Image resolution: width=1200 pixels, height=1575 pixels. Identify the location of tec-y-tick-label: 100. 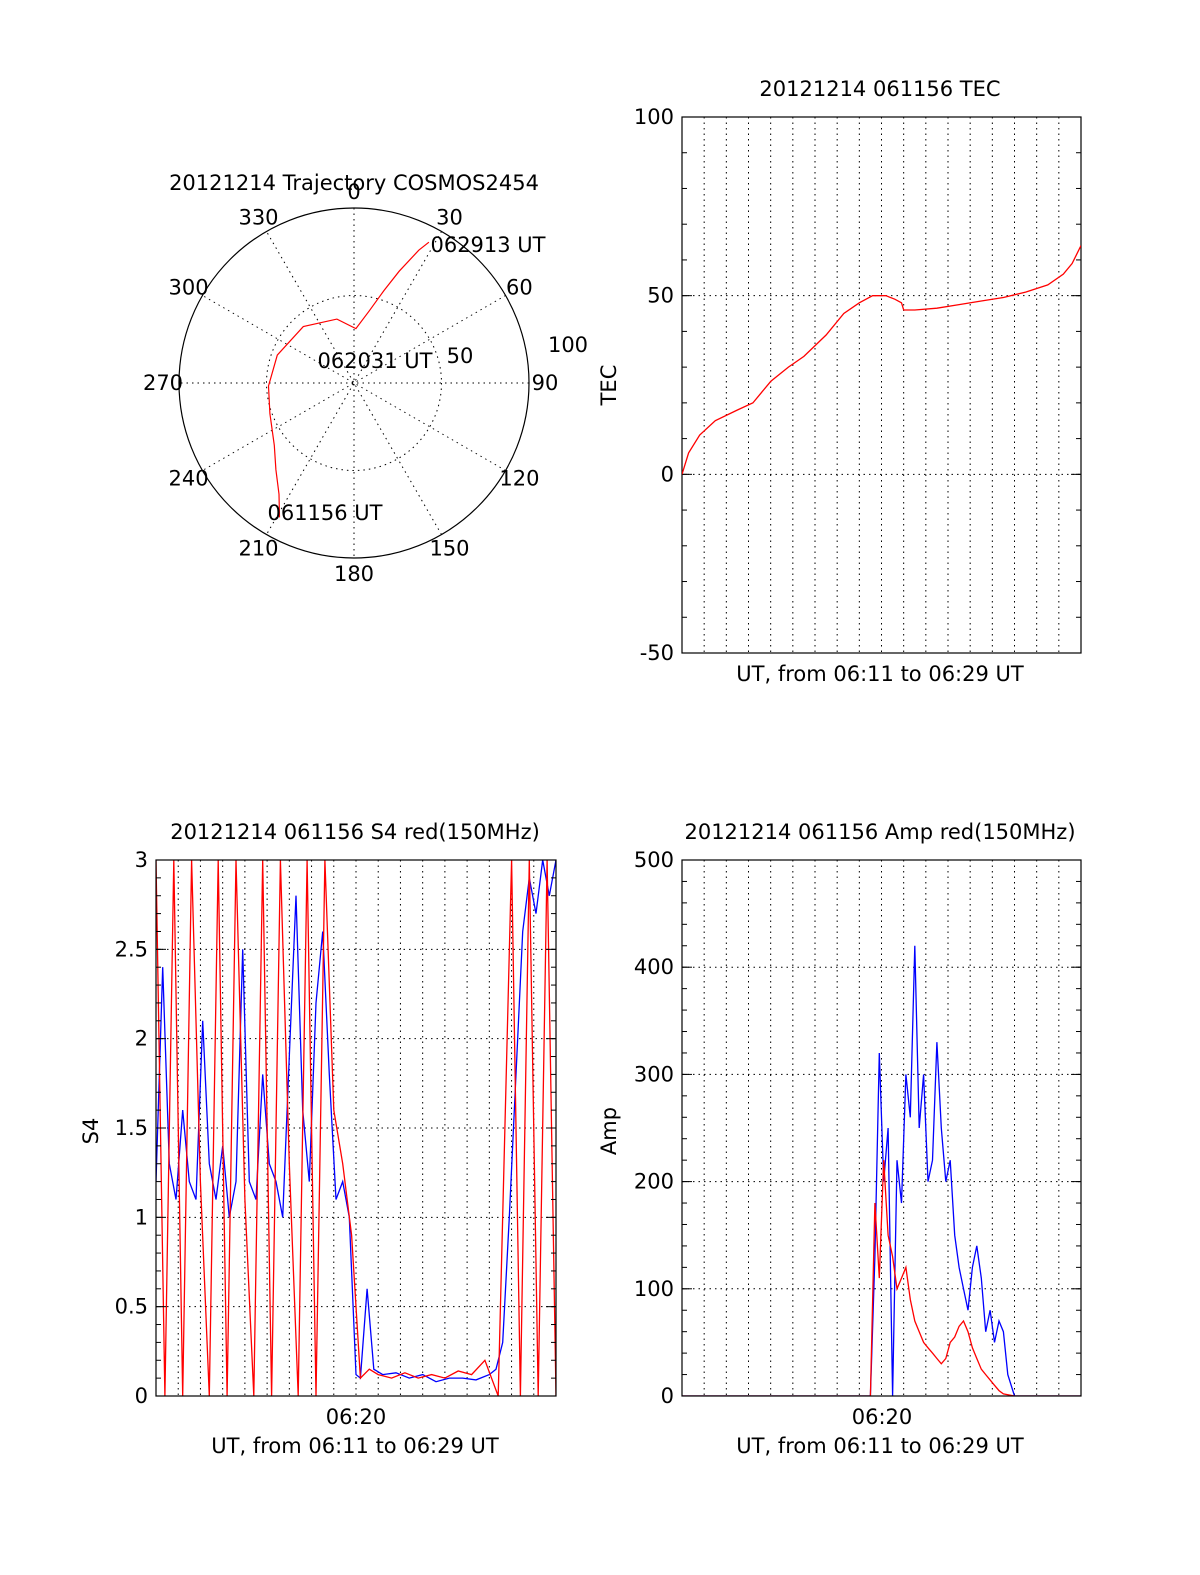
(654, 117).